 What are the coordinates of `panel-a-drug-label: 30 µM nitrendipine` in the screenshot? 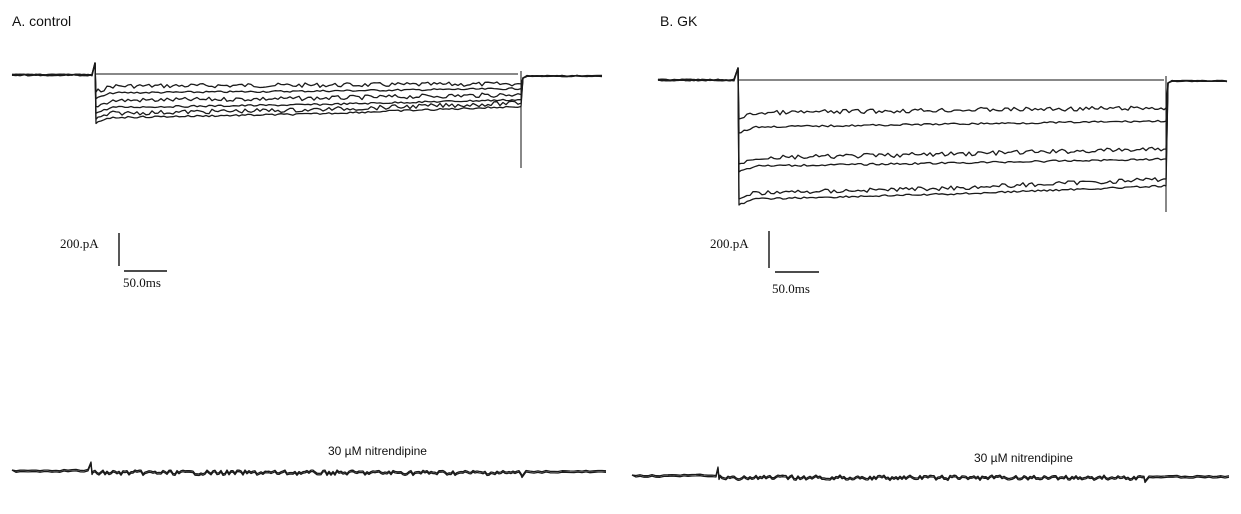 It's located at (377, 451).